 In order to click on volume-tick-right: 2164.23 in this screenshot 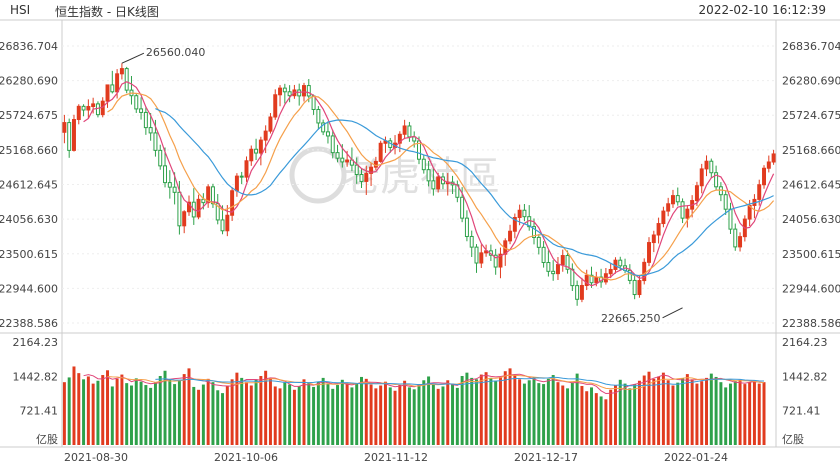, I will do `click(805, 342)`.